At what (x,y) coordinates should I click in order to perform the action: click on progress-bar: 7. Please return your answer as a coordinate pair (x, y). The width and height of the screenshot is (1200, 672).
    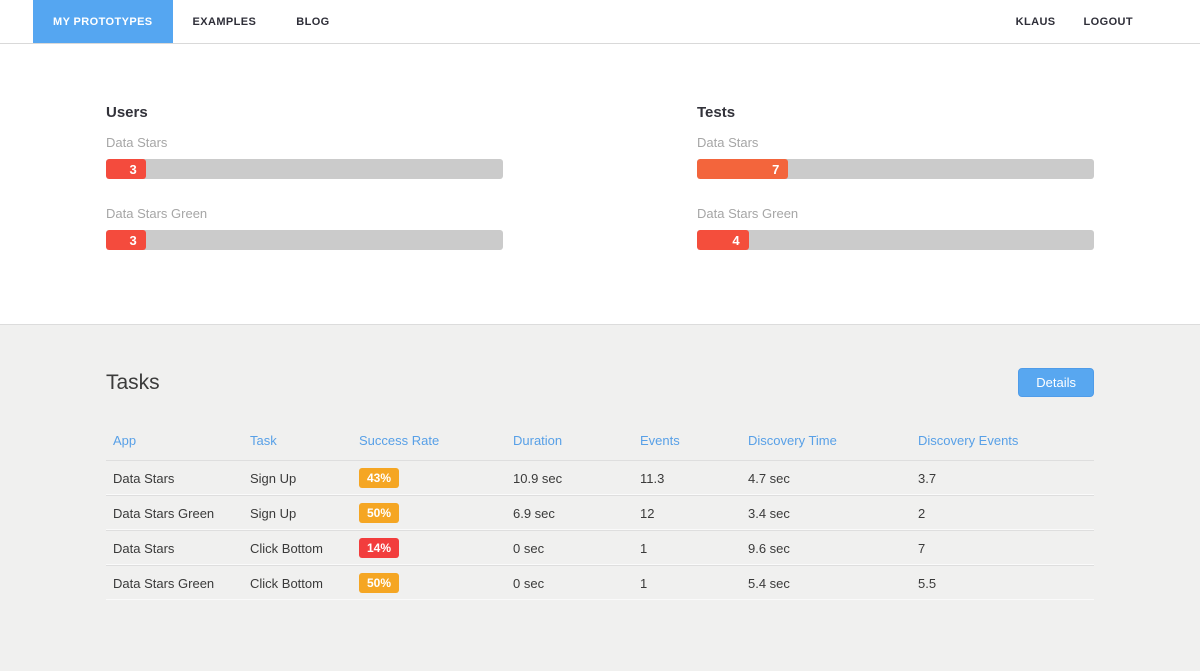
    Looking at the image, I should click on (895, 169).